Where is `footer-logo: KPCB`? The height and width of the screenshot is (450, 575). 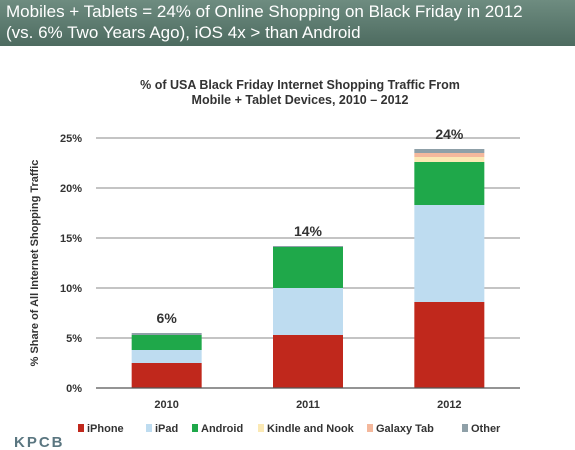 footer-logo: KPCB is located at coordinates (45, 443).